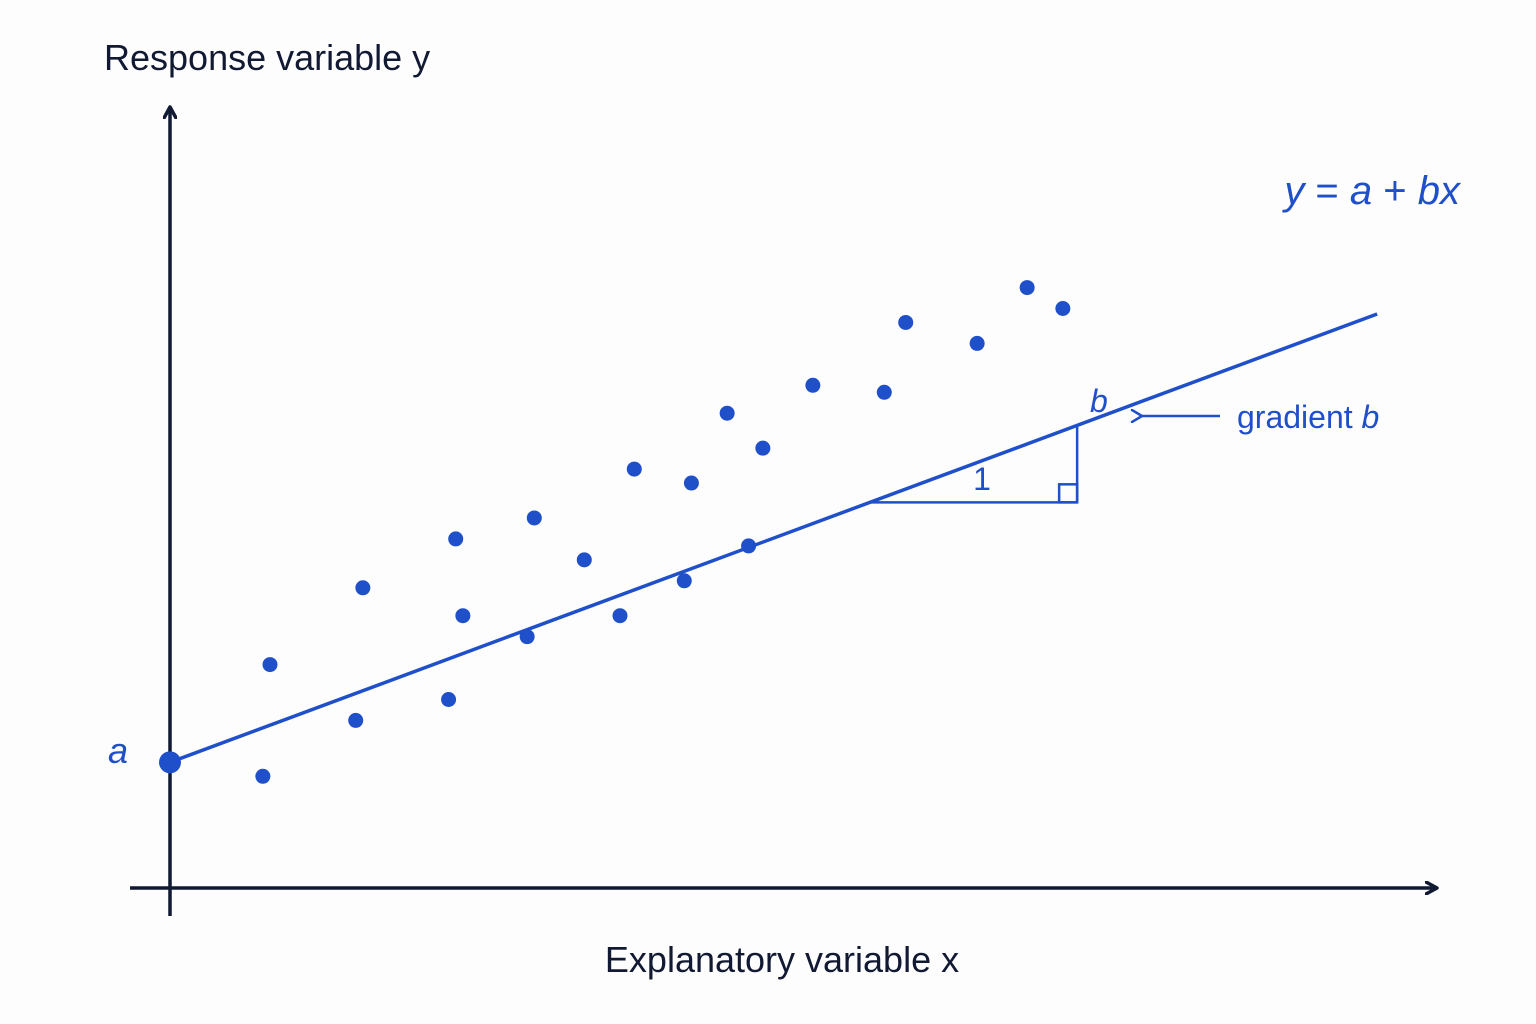  Describe the element at coordinates (982, 479) in the screenshot. I see `run-label: 1` at that location.